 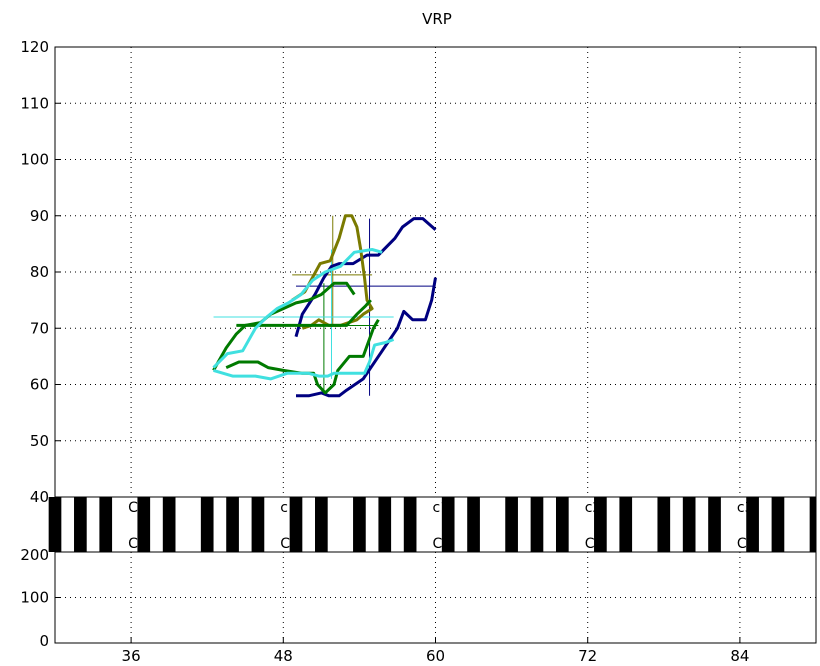 What do you see at coordinates (739, 656) in the screenshot?
I see `x-tick-label: 84` at bounding box center [739, 656].